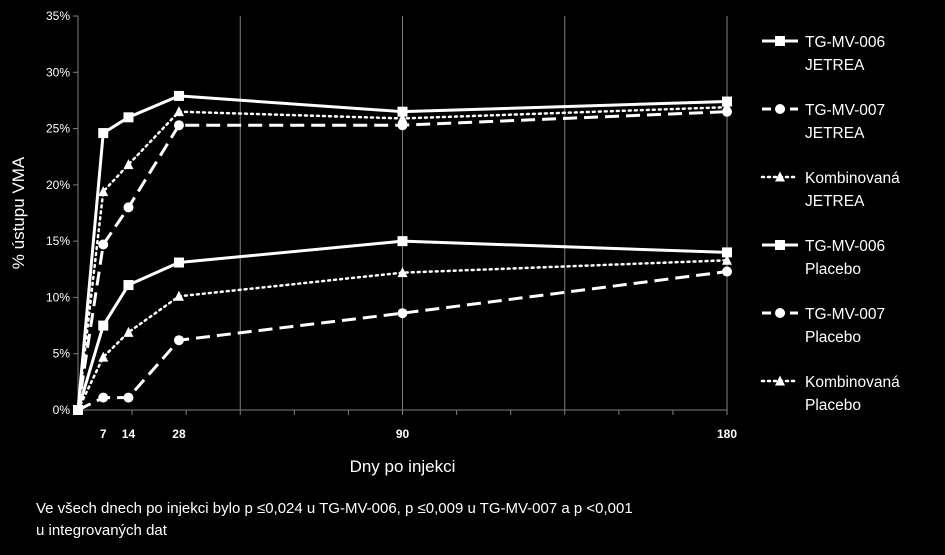 The image size is (945, 555). I want to click on legend-label-3: Kombinovaná, so click(852, 178).